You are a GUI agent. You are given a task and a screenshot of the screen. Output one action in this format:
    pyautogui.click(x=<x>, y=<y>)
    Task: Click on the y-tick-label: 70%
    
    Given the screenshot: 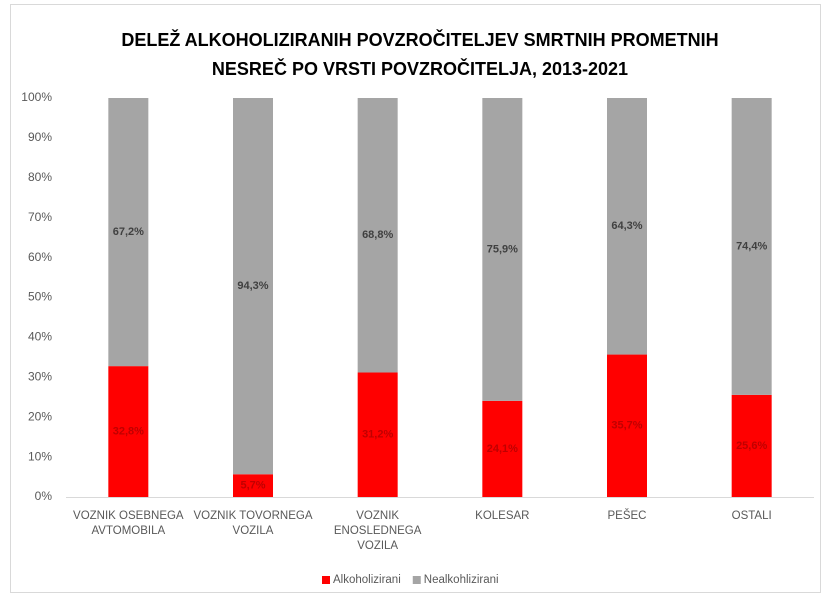 What is the action you would take?
    pyautogui.click(x=40, y=217)
    